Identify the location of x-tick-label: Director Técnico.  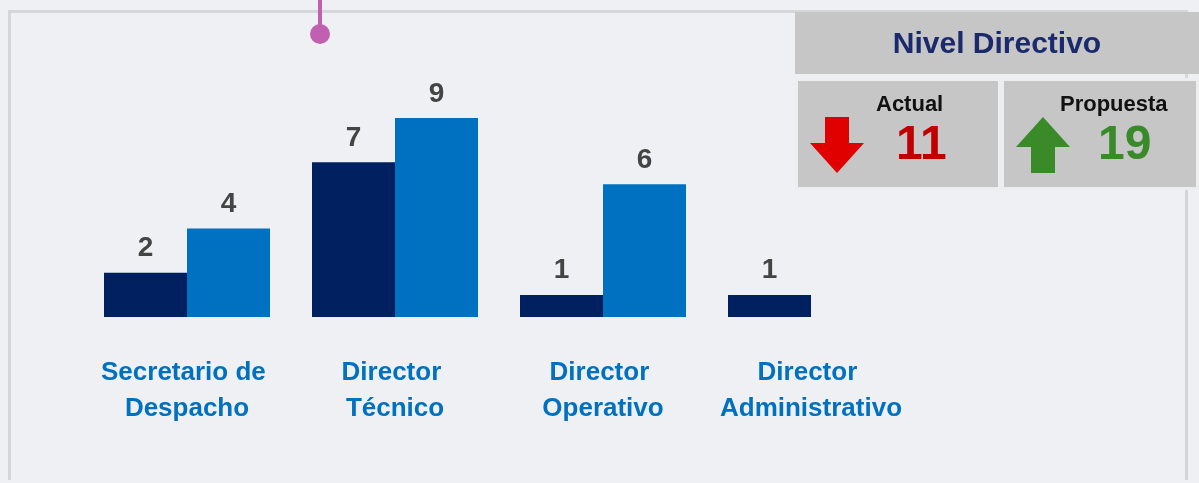
(395, 389).